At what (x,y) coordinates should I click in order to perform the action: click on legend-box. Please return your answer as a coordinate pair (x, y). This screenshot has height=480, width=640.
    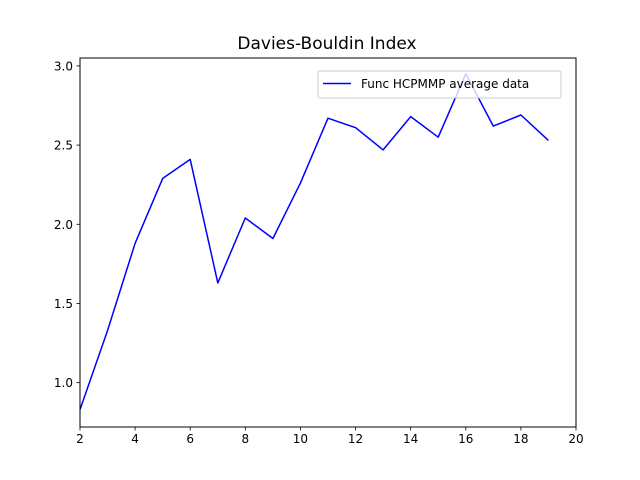
    Looking at the image, I should click on (439, 84).